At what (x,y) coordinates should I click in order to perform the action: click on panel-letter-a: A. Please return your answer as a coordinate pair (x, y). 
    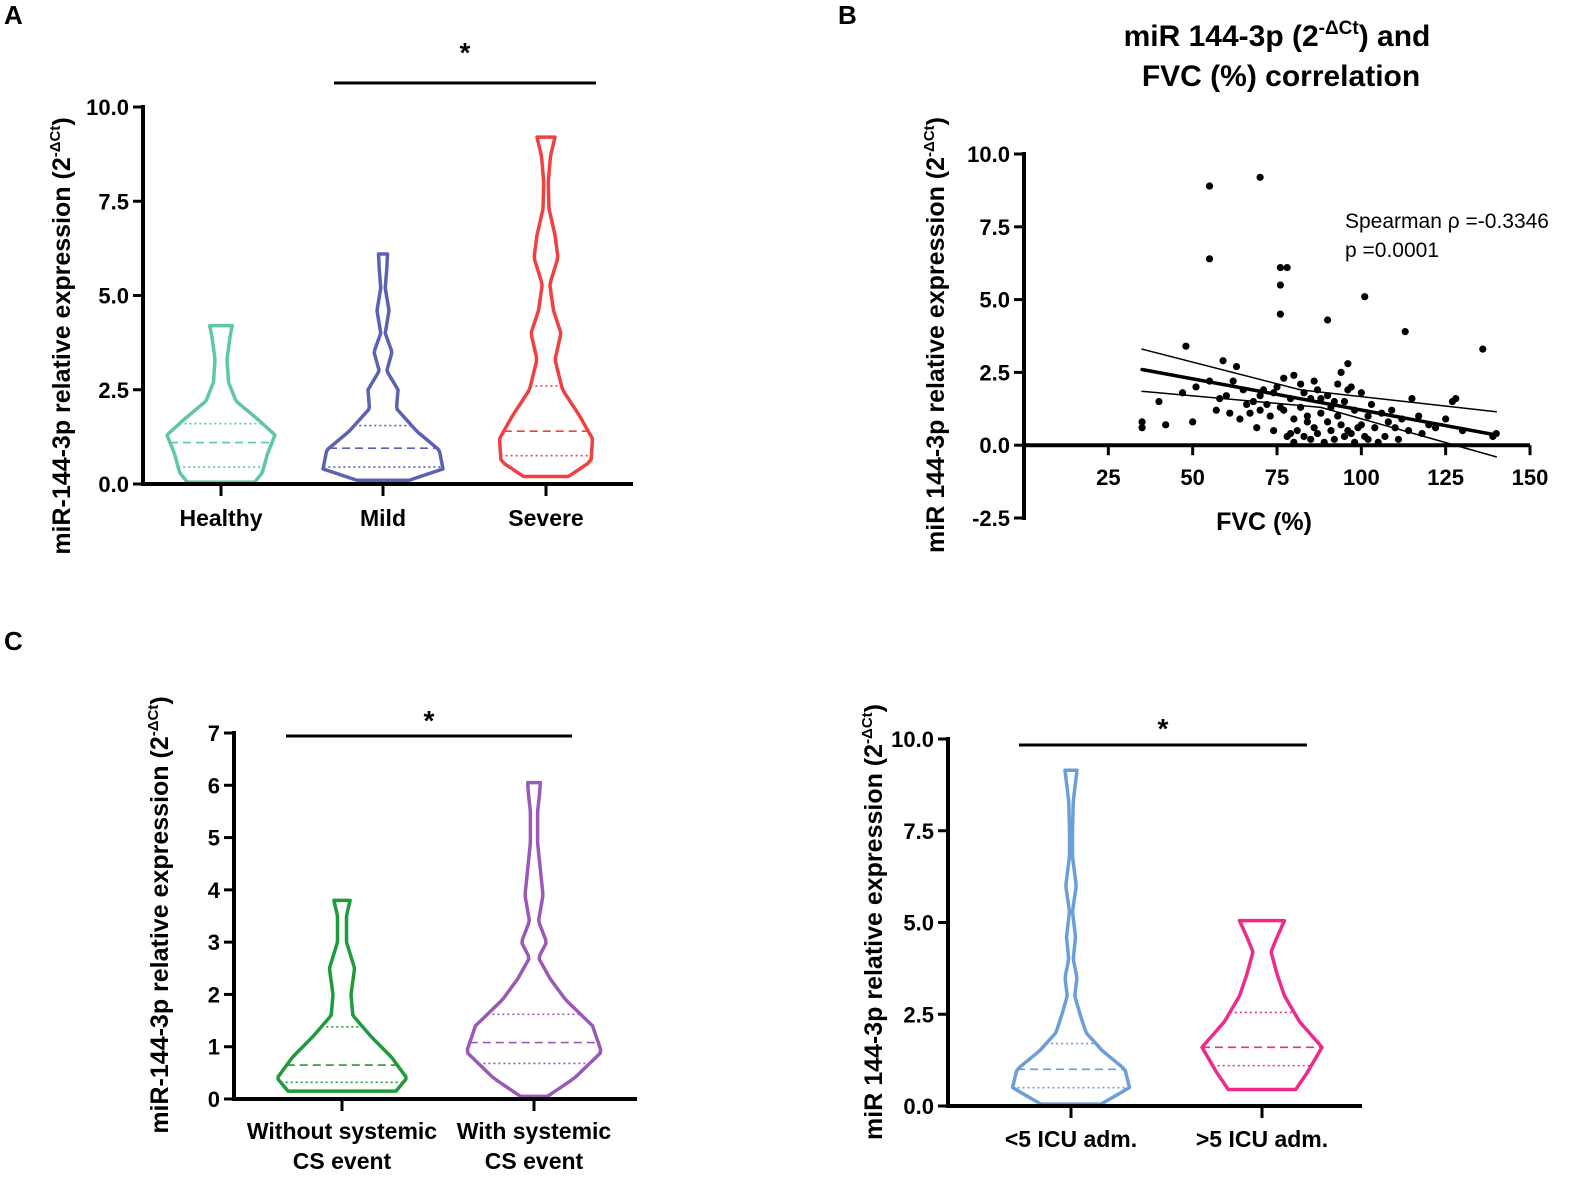
    Looking at the image, I should click on (13, 15).